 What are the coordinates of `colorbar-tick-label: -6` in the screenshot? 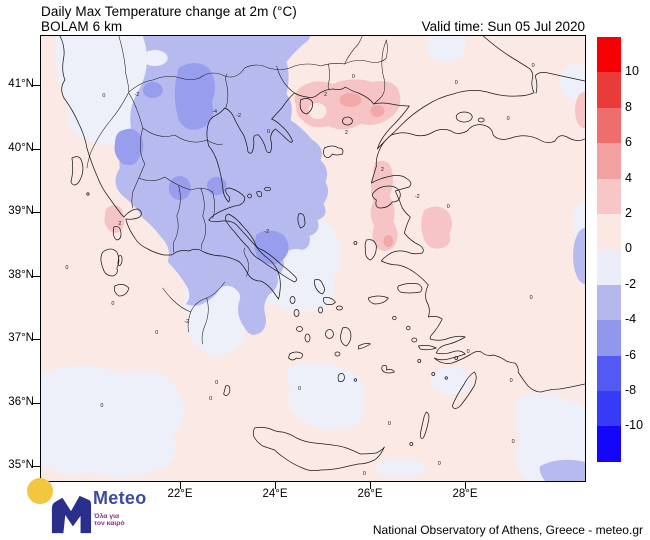 It's located at (631, 354).